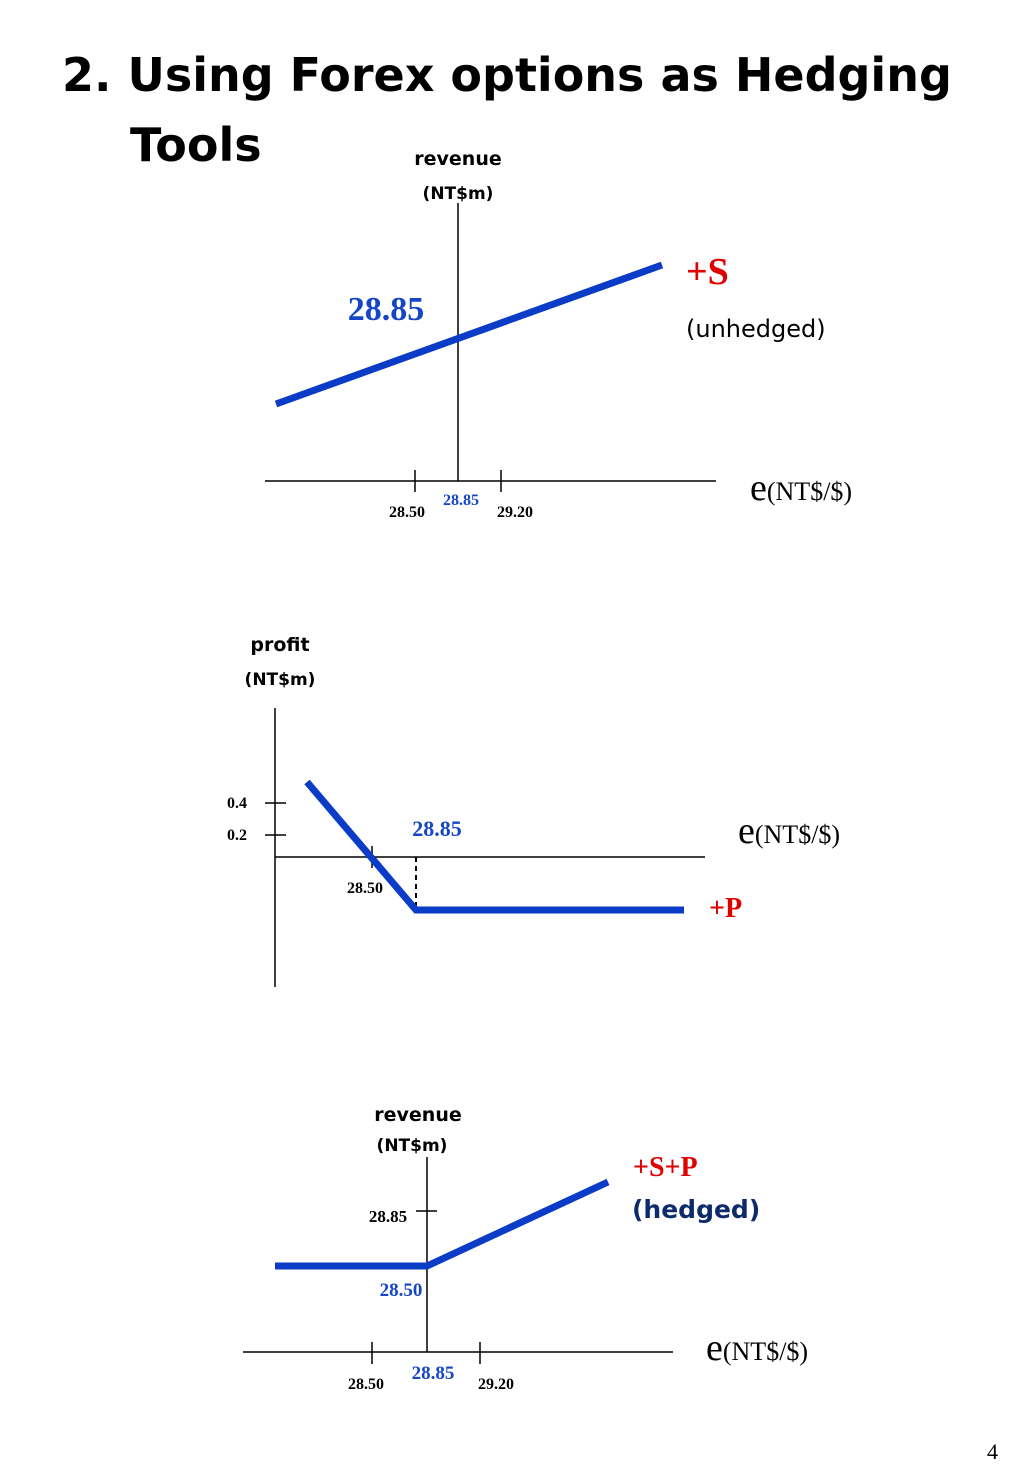 This screenshot has width=1024, height=1479. I want to click on p3-x-axis-label-e: e, so click(714, 1348).